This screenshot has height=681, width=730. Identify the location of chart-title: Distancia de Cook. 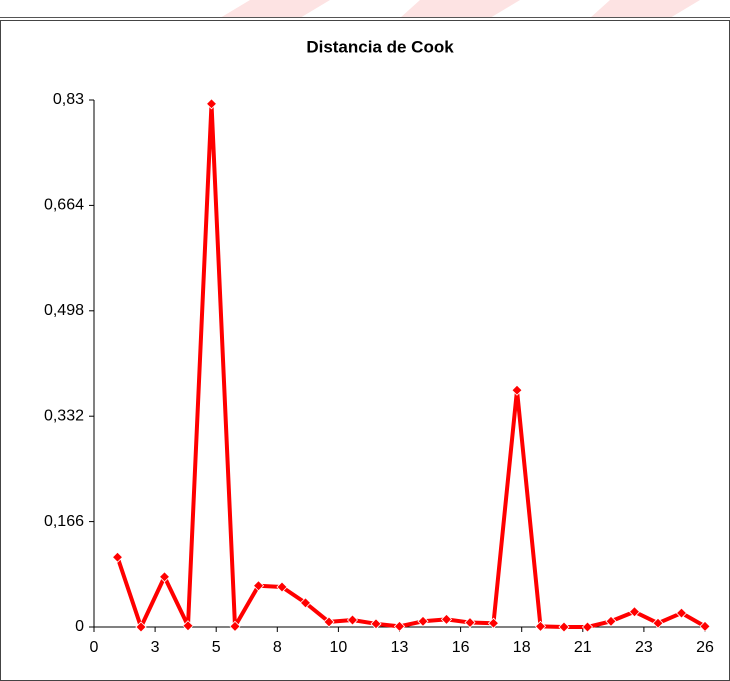
(380, 46).